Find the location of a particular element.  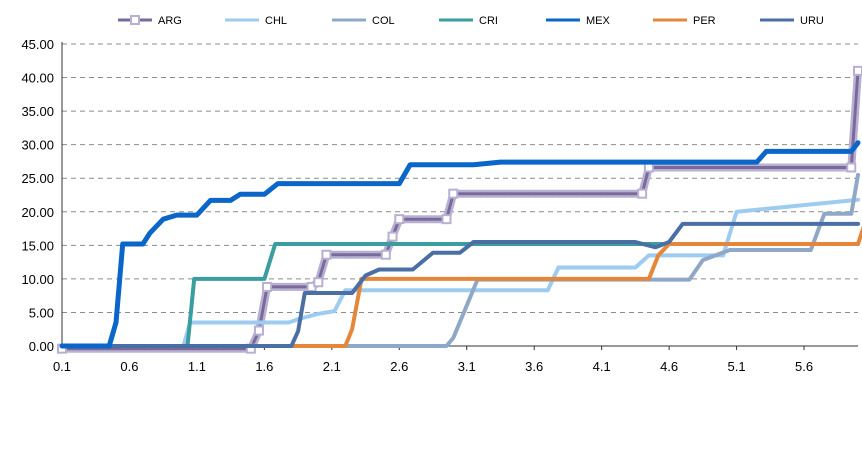

x-tick-label-2: 1.1 is located at coordinates (197, 366).